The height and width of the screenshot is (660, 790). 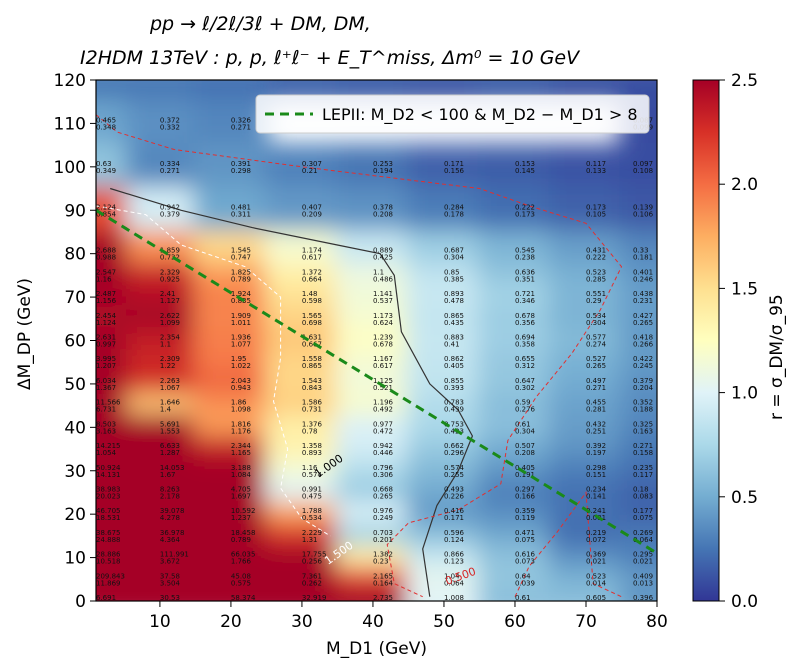 I want to click on cell-value: 0.234, so click(x=596, y=489).